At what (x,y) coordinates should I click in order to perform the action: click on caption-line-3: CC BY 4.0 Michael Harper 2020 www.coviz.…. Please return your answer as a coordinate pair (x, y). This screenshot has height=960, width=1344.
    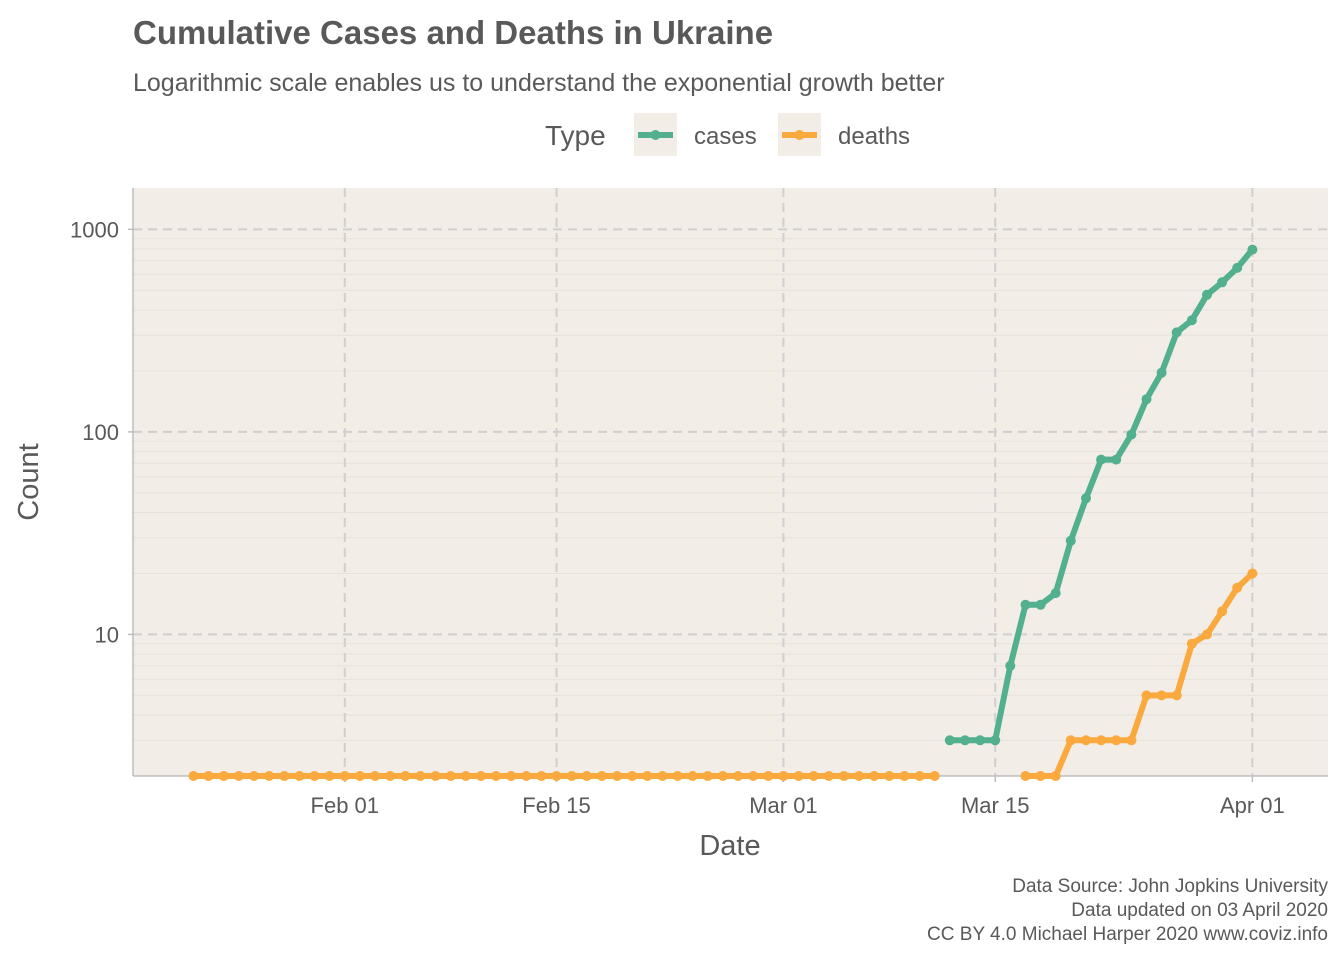
    Looking at the image, I should click on (1127, 934).